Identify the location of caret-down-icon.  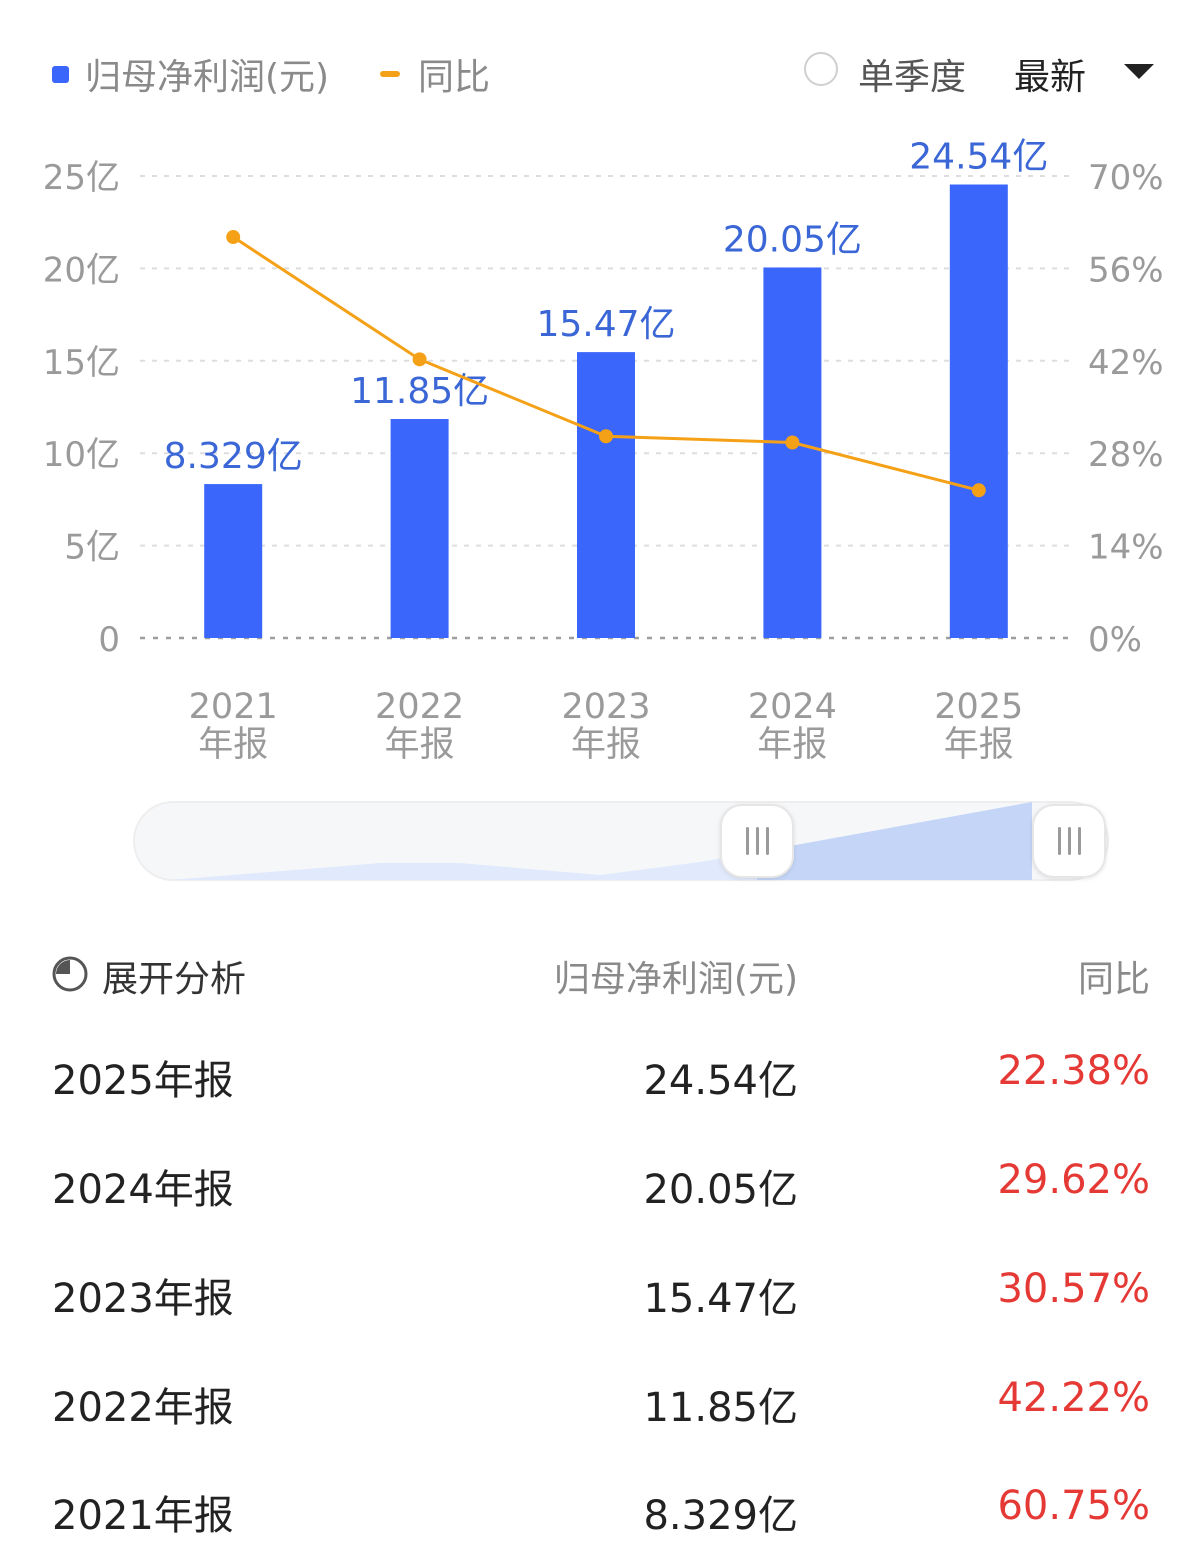
(1139, 71).